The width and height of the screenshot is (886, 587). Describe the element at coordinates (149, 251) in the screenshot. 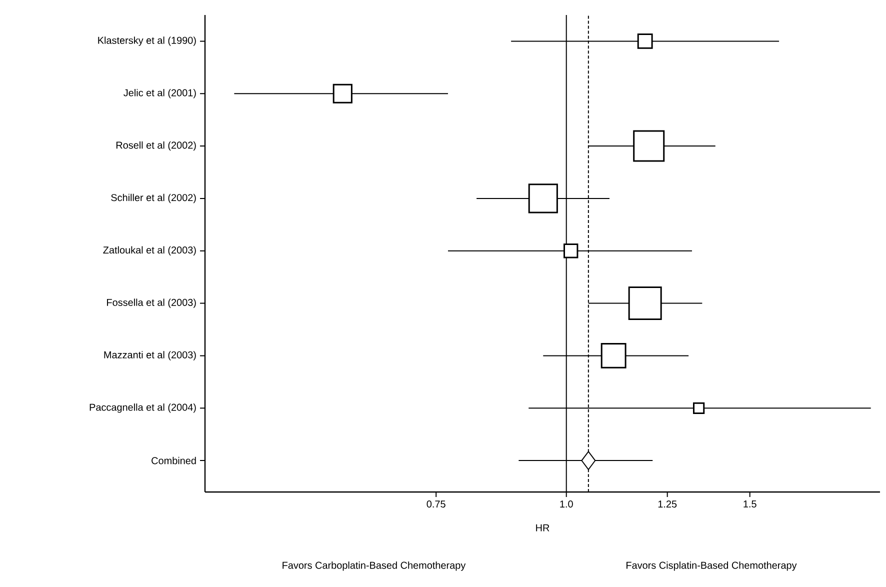

I see `y-tick-label: Zatloukal et al (2003)` at that location.